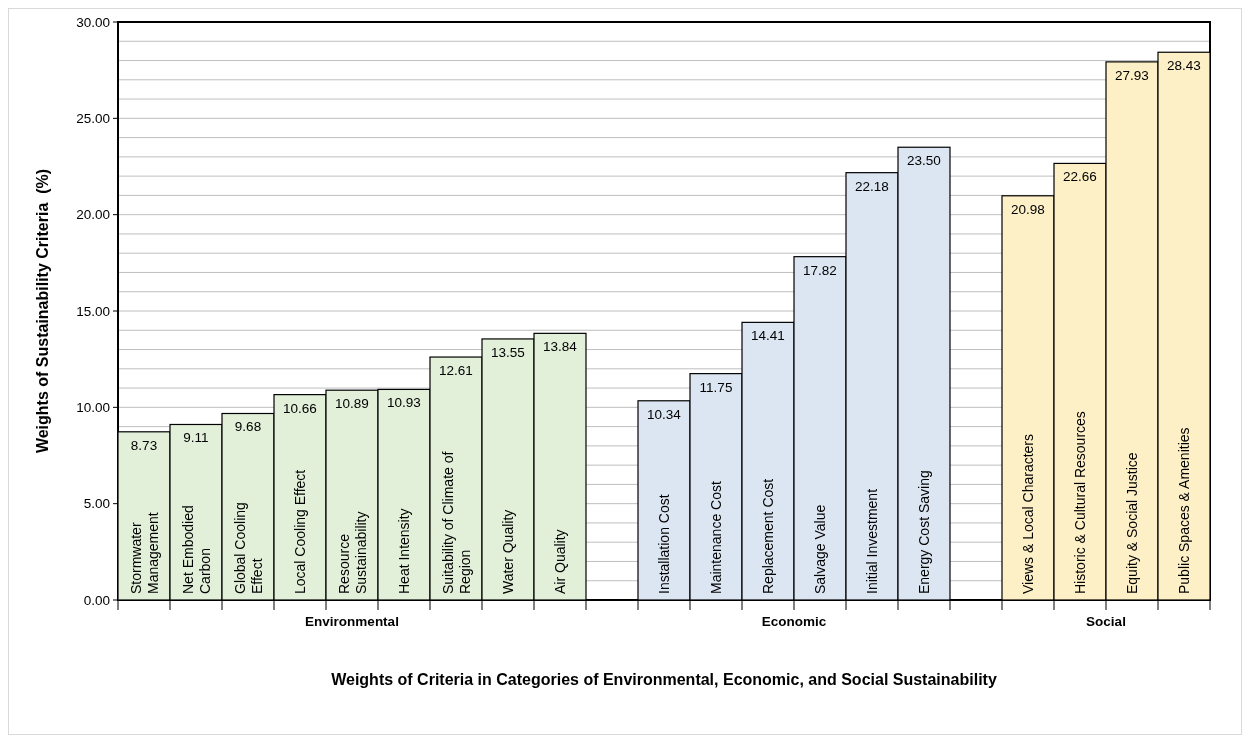 This screenshot has height=743, width=1250. I want to click on x-tick-label: Local Cooling Effect, so click(300, 531).